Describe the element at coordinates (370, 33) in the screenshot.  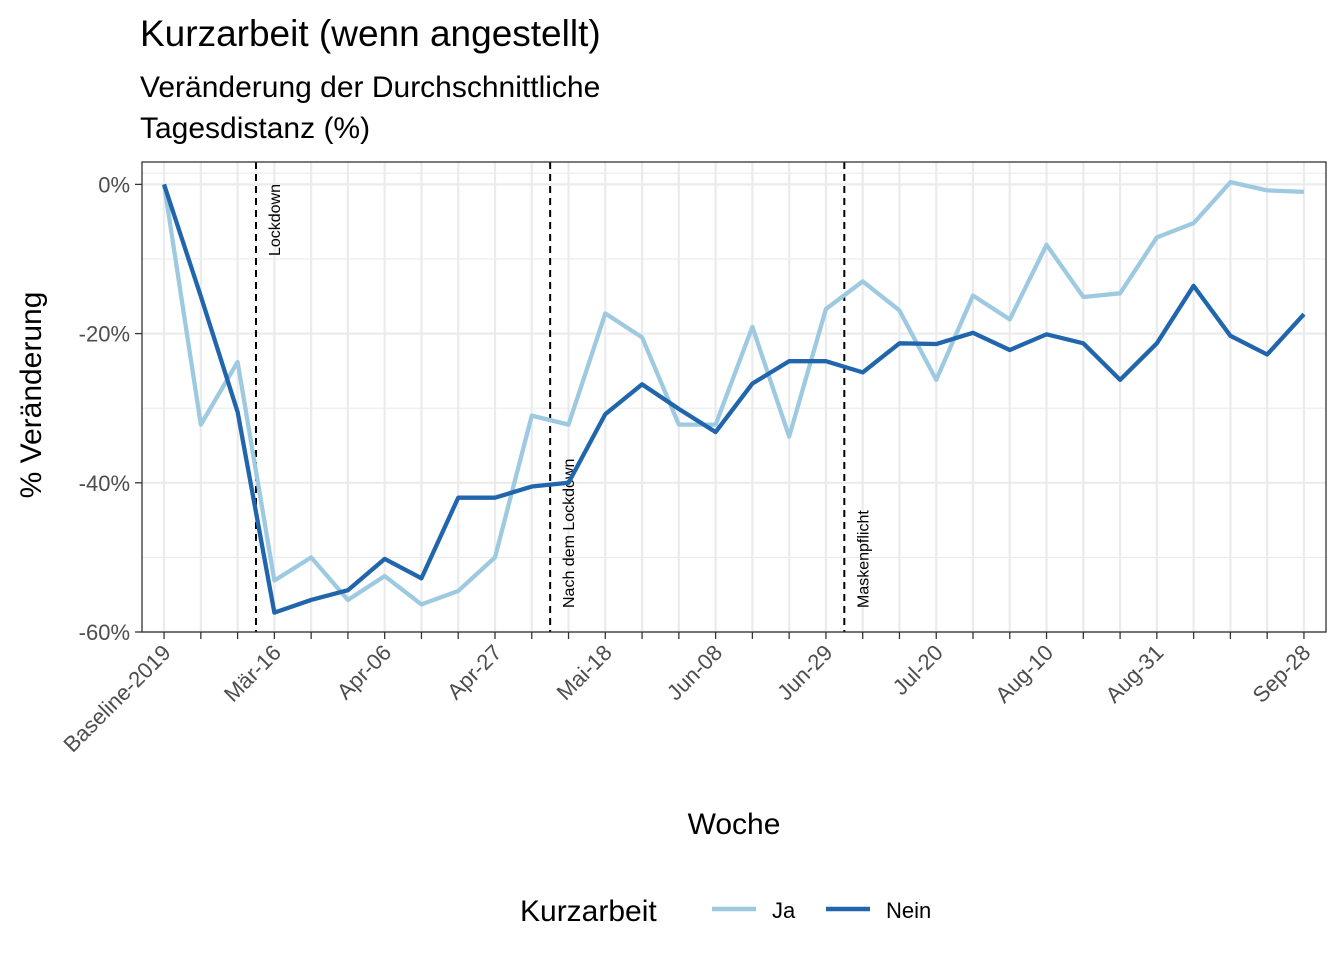
I see `chart-title: Kurzarbeit (wenn angestellt)` at that location.